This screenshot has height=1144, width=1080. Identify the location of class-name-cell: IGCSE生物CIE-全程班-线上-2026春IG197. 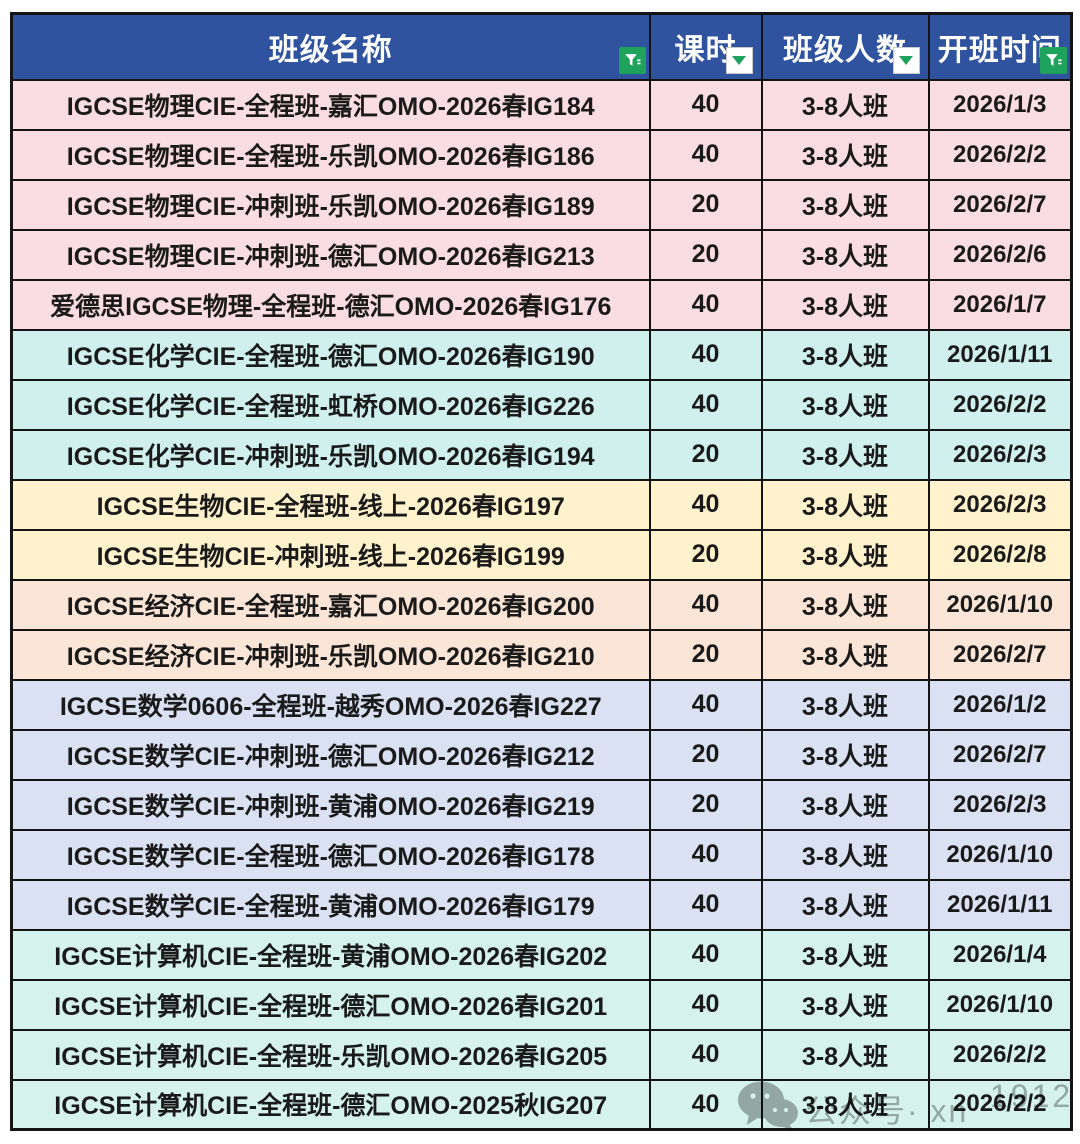
(330, 504).